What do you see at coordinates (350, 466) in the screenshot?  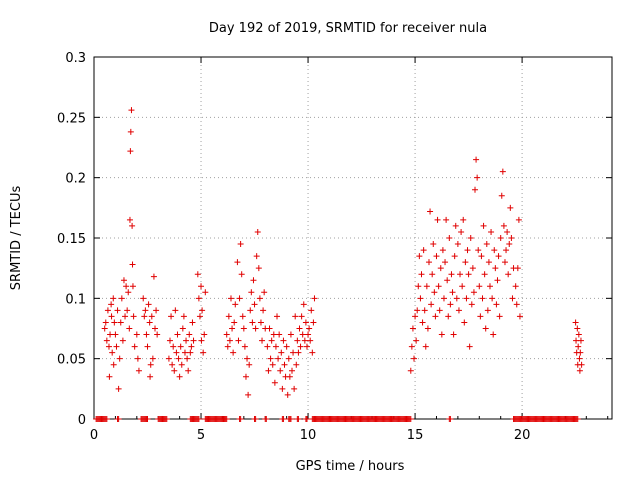 I see `x-axis-label: GPS time / hours` at bounding box center [350, 466].